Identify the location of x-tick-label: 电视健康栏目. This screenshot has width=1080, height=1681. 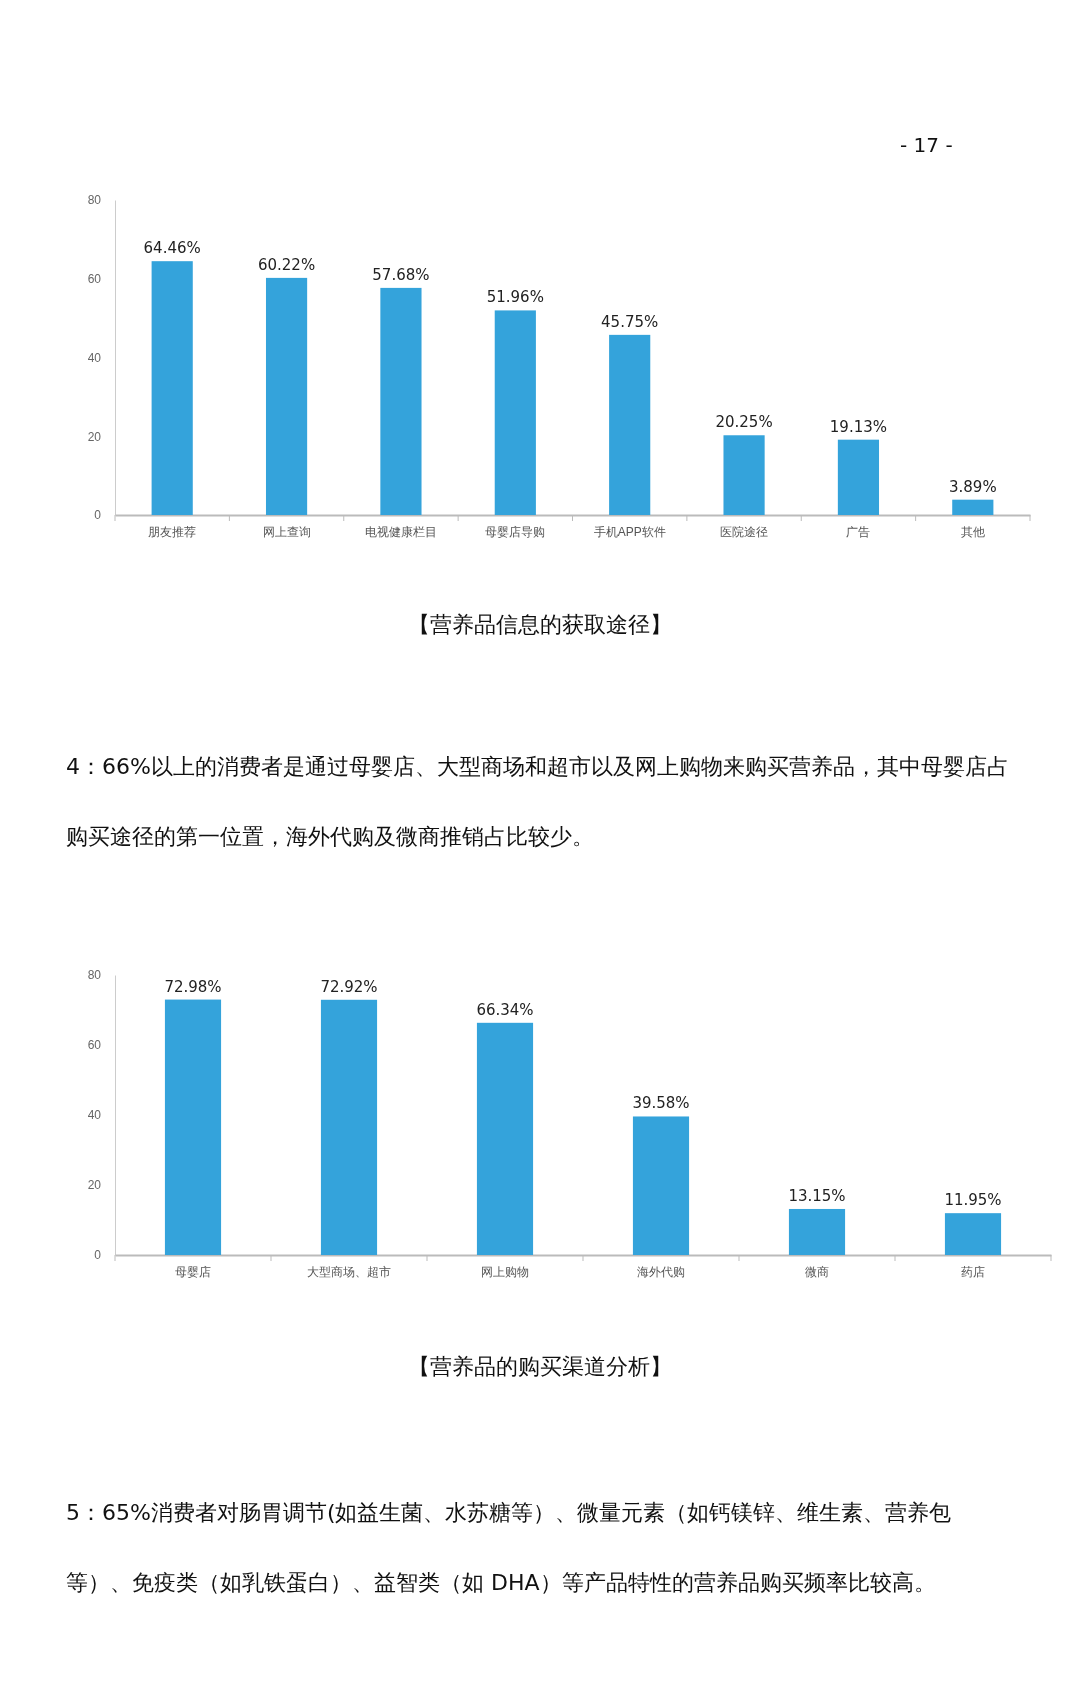
(400, 531).